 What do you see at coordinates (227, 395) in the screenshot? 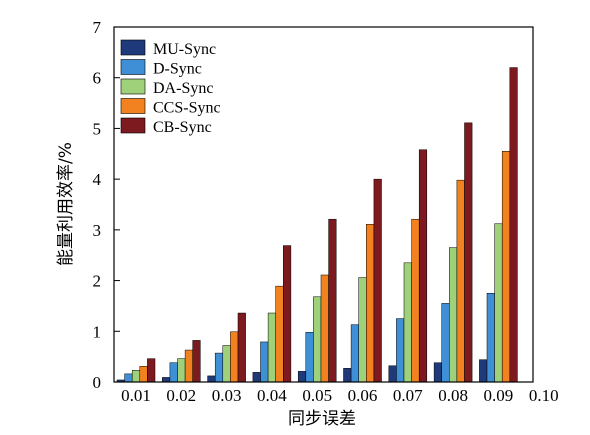
I see `x-tick-label: 0.03` at bounding box center [227, 395].